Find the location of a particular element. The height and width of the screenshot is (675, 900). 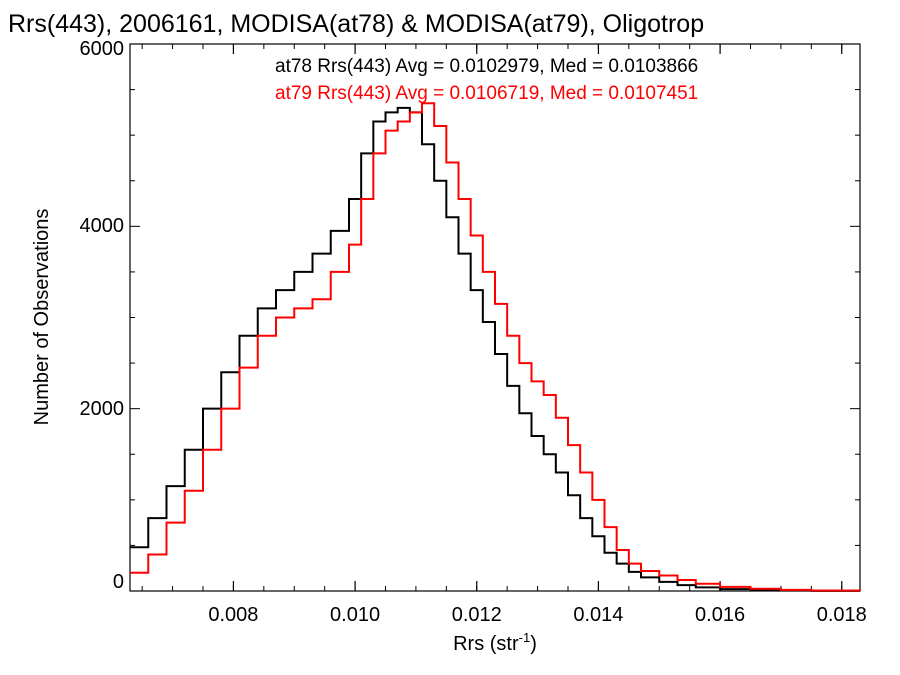

y-tick-label: 0 is located at coordinates (118, 582).